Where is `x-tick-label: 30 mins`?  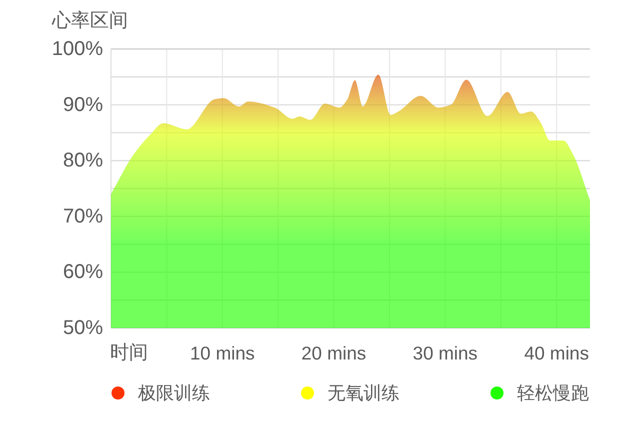
x-tick-label: 30 mins is located at coordinates (445, 353).